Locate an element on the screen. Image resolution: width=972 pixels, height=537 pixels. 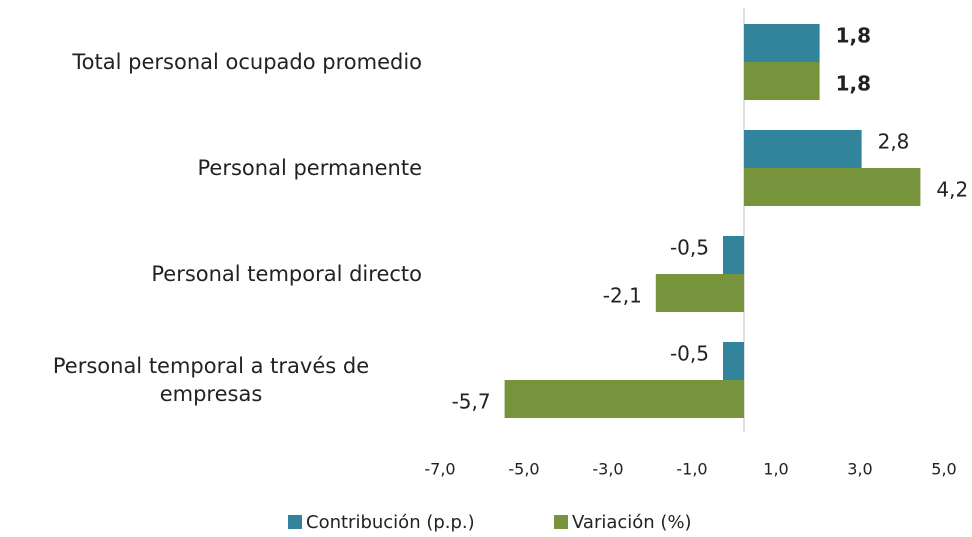
category-label: Total personal ocupado promedio is located at coordinates (247, 62).